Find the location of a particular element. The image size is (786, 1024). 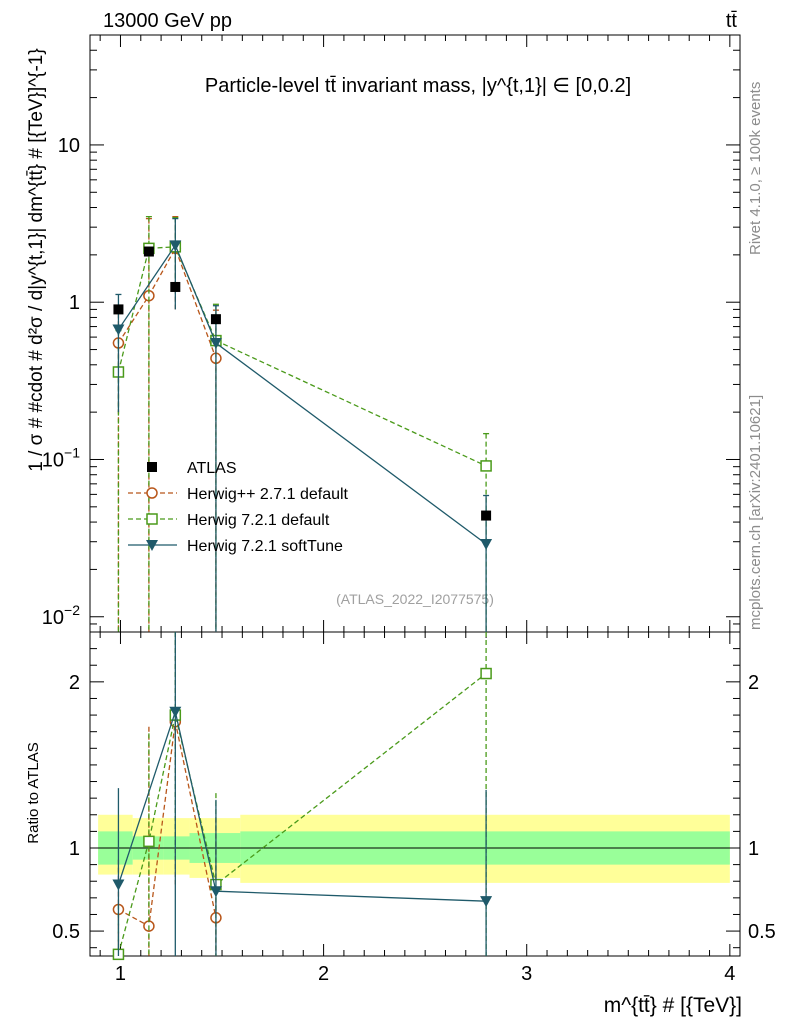

ratio-y-tick-label-right: 1 is located at coordinates (753, 849).